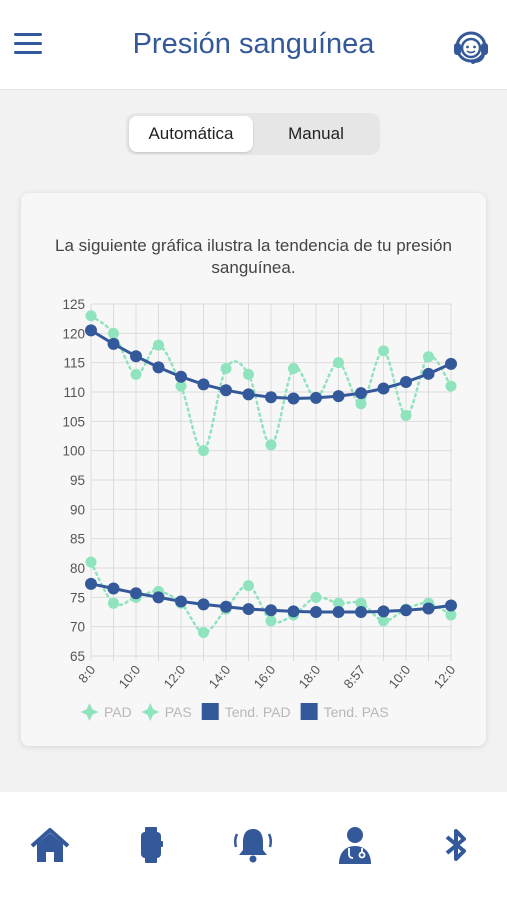 This screenshot has height=900, width=507. Describe the element at coordinates (77, 627) in the screenshot. I see `y-tick-label: 70` at that location.